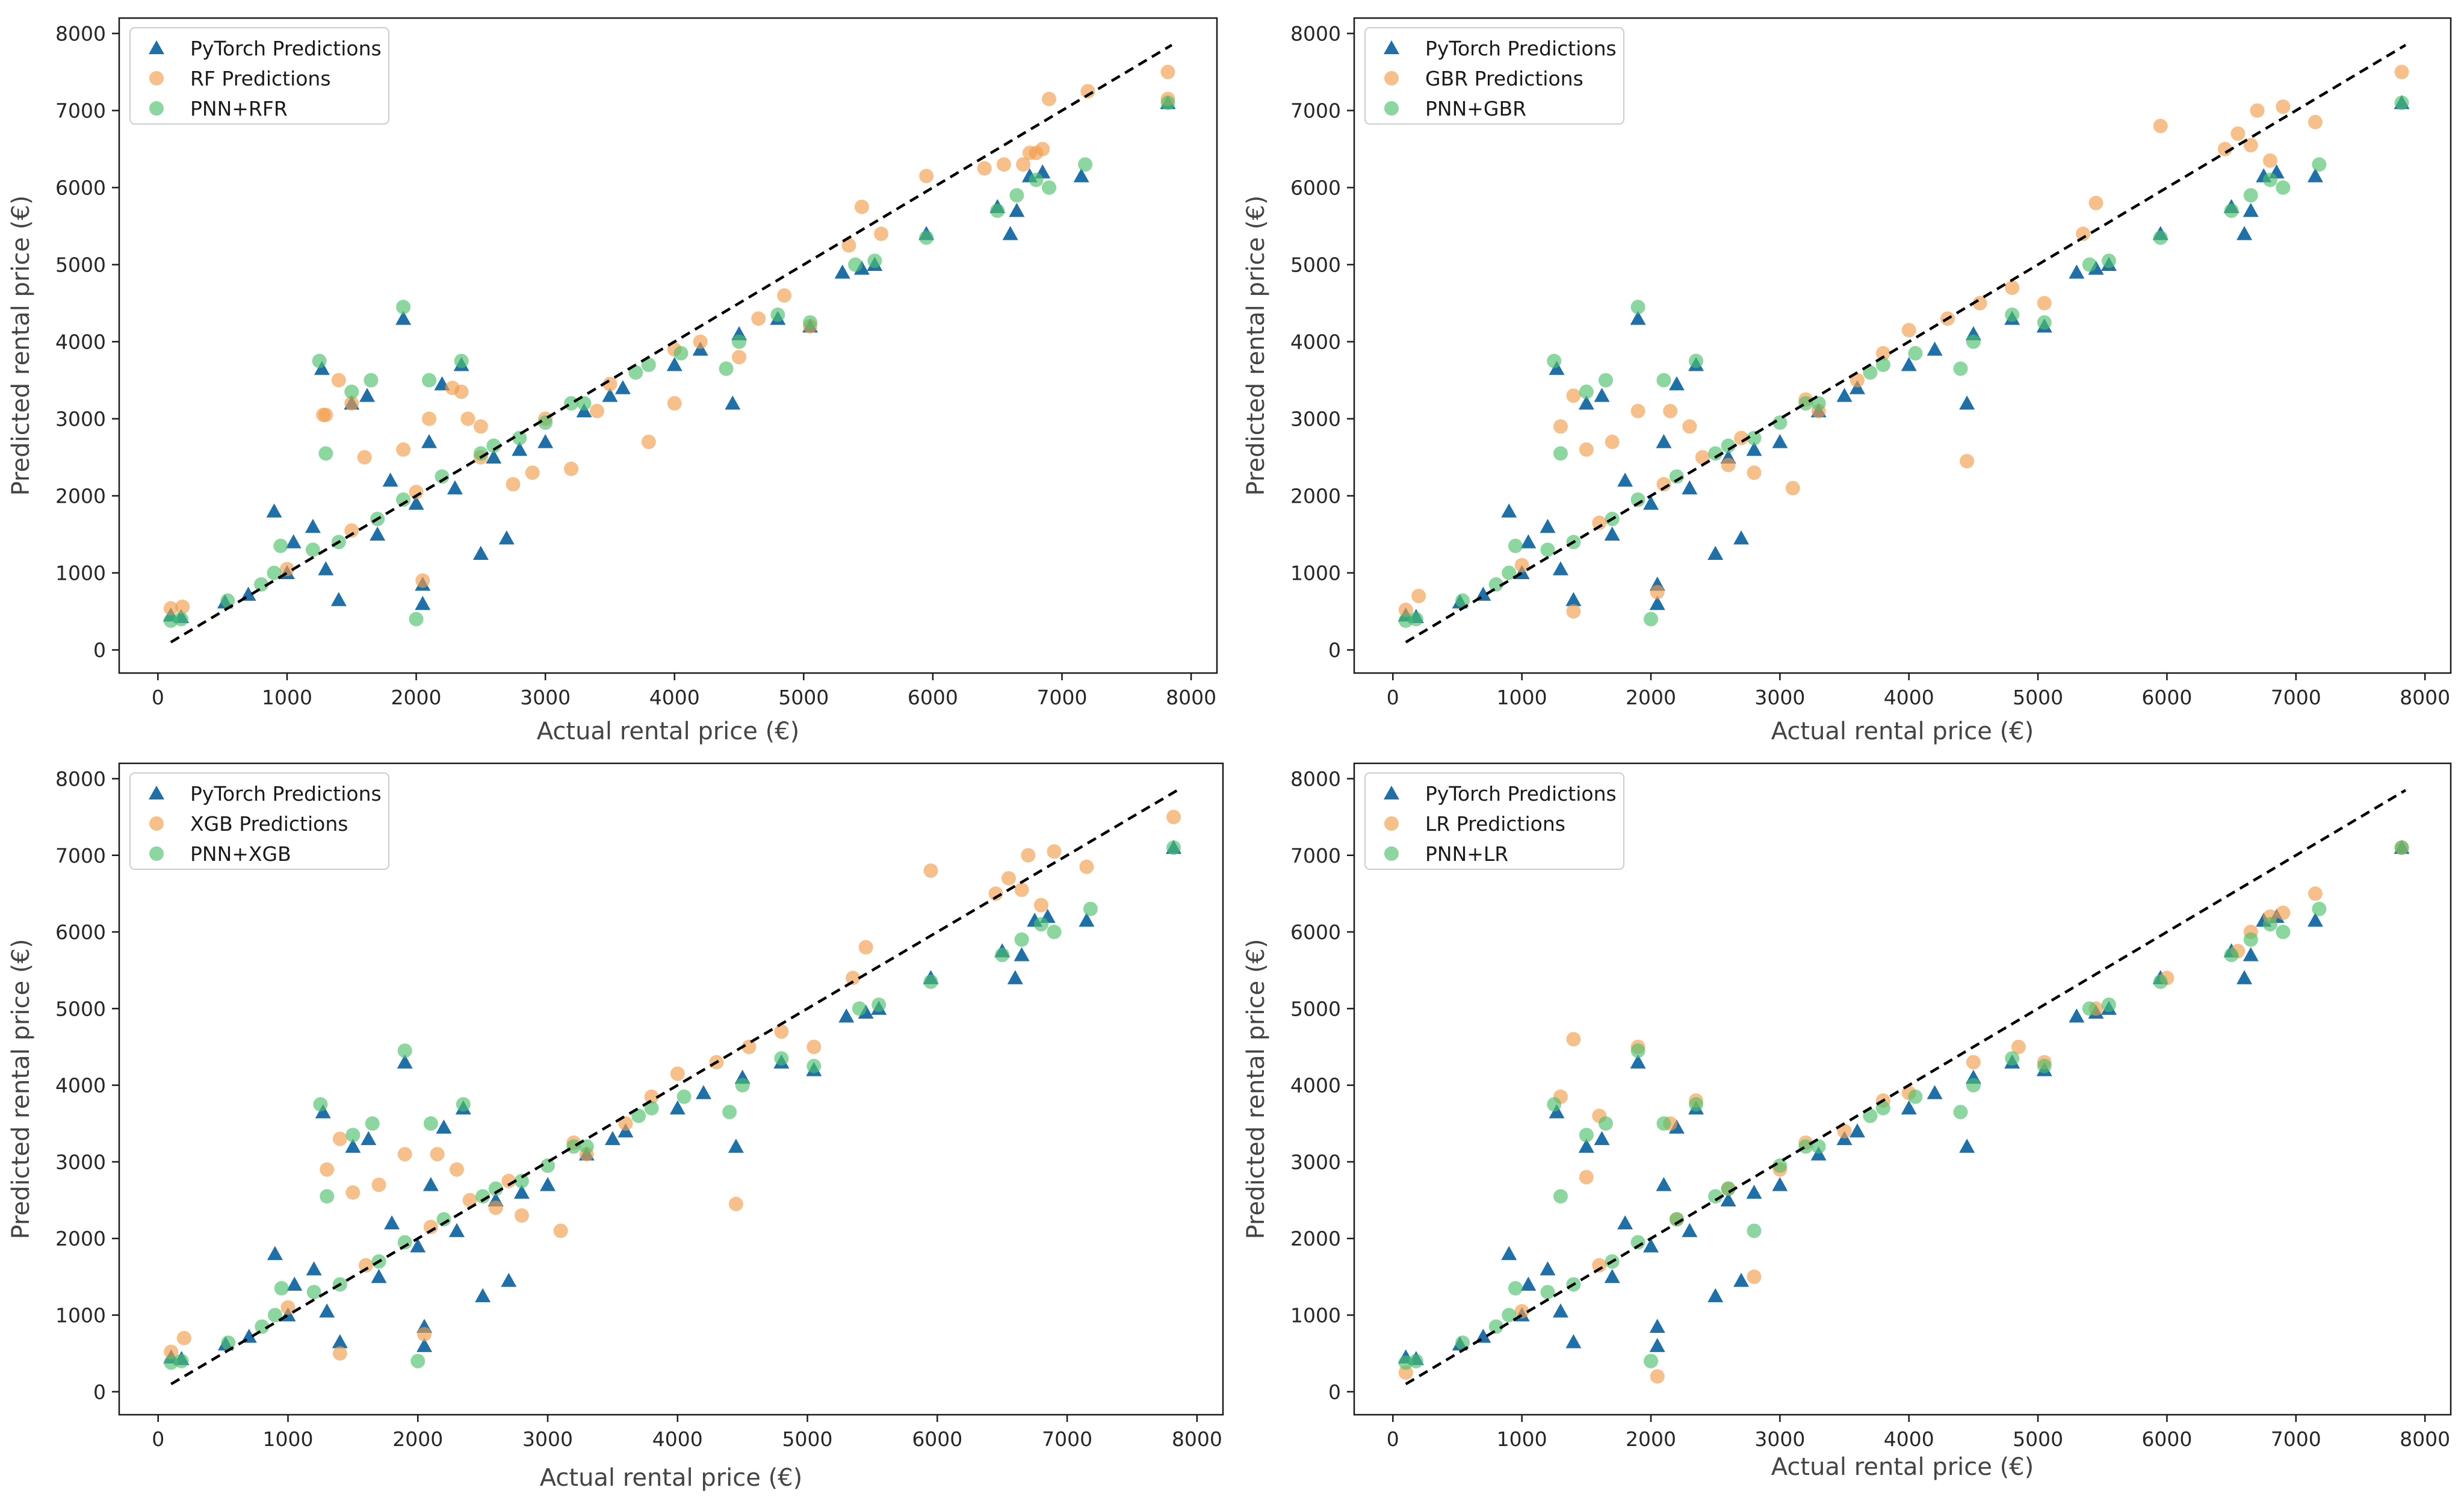  Describe the element at coordinates (1902, 731) in the screenshot. I see `x-axis-label: Actual rental price (€)` at that location.